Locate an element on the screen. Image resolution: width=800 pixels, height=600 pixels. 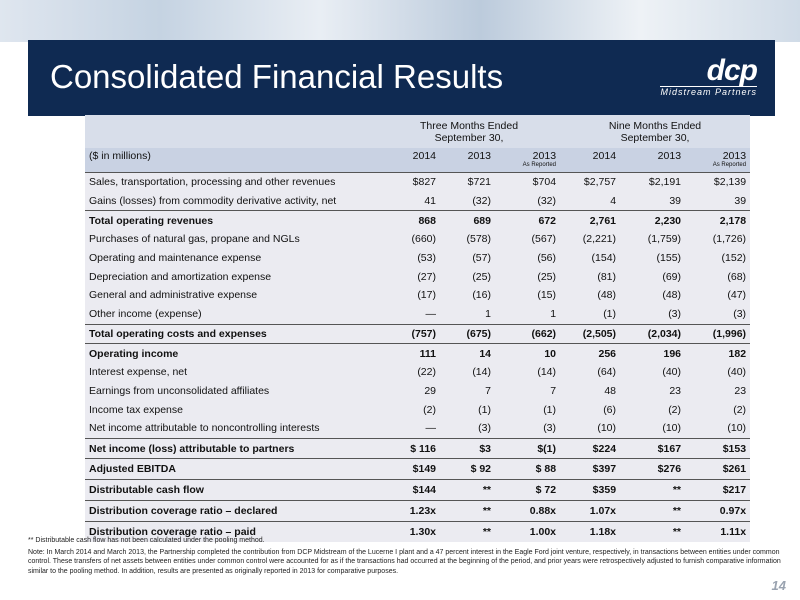
cell-value: 689 is located at coordinates (467, 220).